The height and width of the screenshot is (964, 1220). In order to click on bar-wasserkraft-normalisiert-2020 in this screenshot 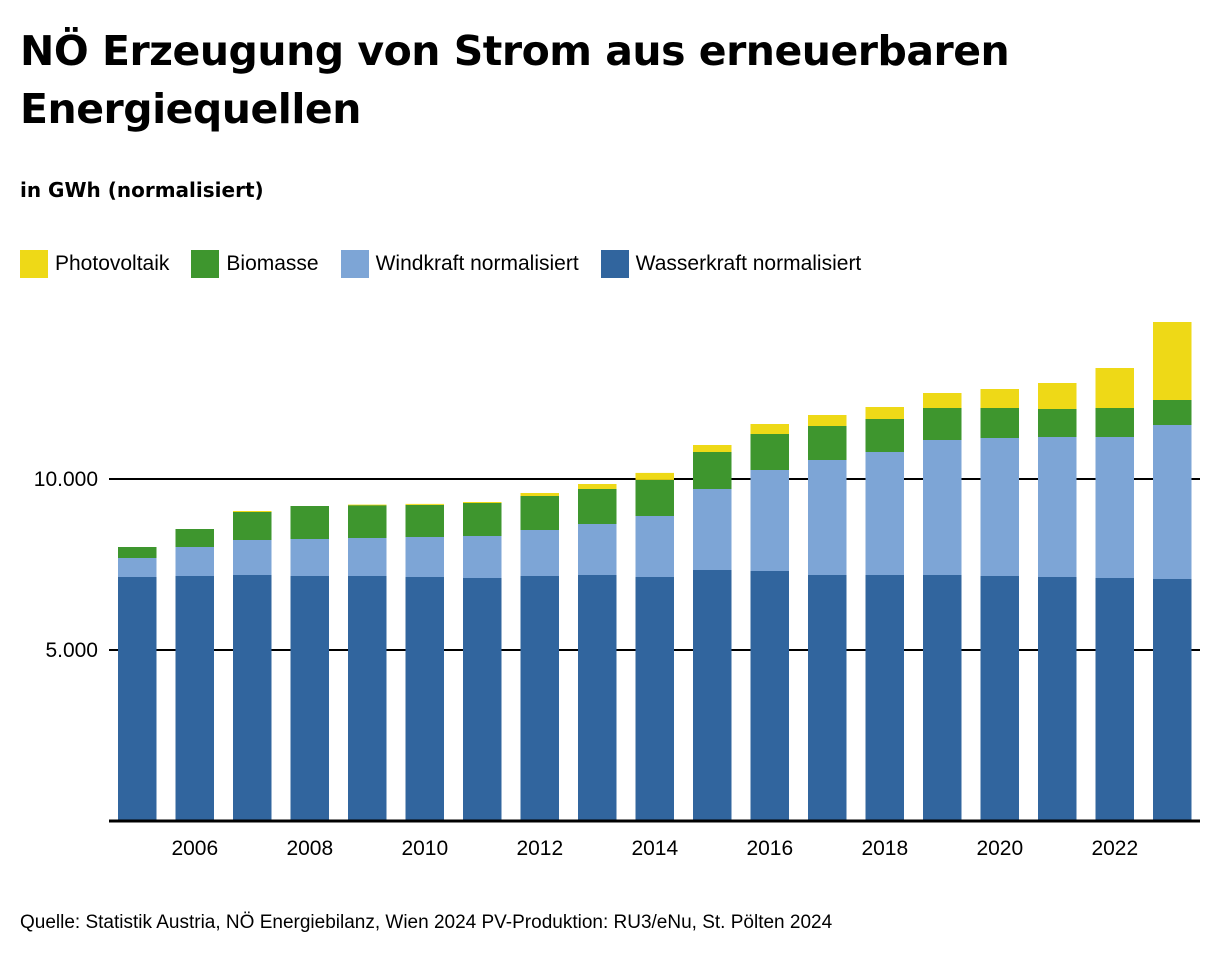, I will do `click(999, 698)`.